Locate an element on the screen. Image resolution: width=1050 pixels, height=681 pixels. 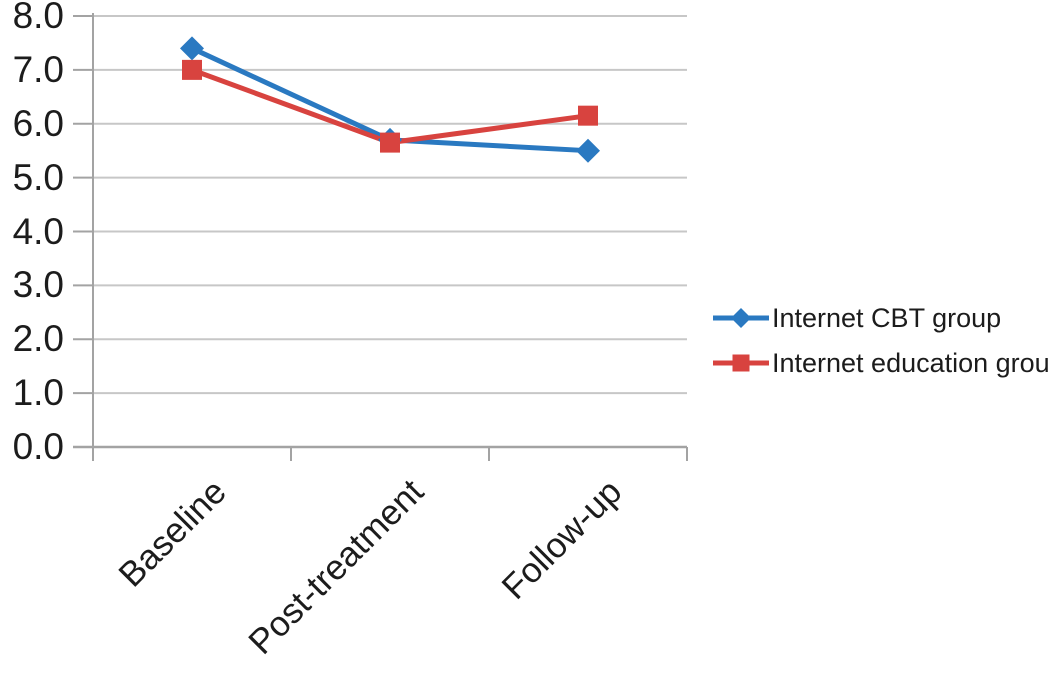
y-tick-label: 3.0 is located at coordinates (38, 285).